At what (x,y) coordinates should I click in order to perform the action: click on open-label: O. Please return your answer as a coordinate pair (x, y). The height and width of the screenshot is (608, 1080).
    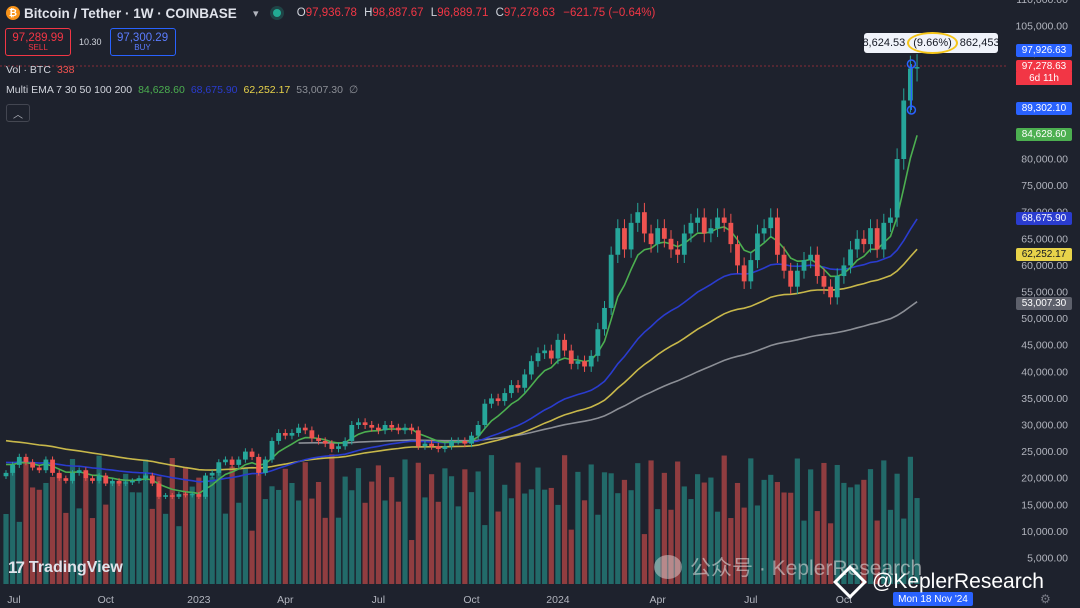
    Looking at the image, I should click on (301, 13).